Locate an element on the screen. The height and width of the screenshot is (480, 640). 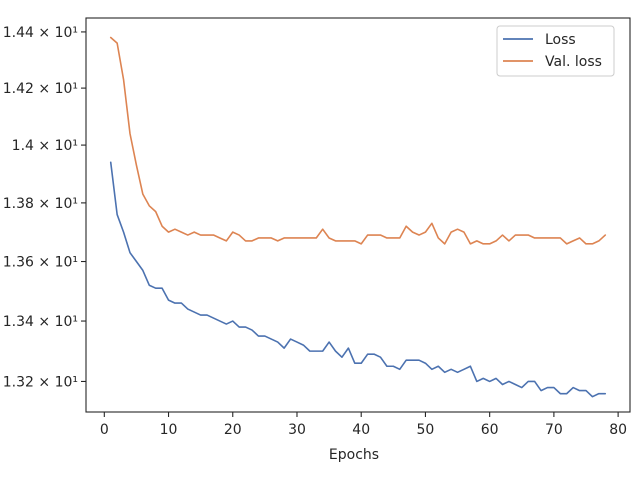
y-tick-label: 1.42 × 10¹ is located at coordinates (40, 89).